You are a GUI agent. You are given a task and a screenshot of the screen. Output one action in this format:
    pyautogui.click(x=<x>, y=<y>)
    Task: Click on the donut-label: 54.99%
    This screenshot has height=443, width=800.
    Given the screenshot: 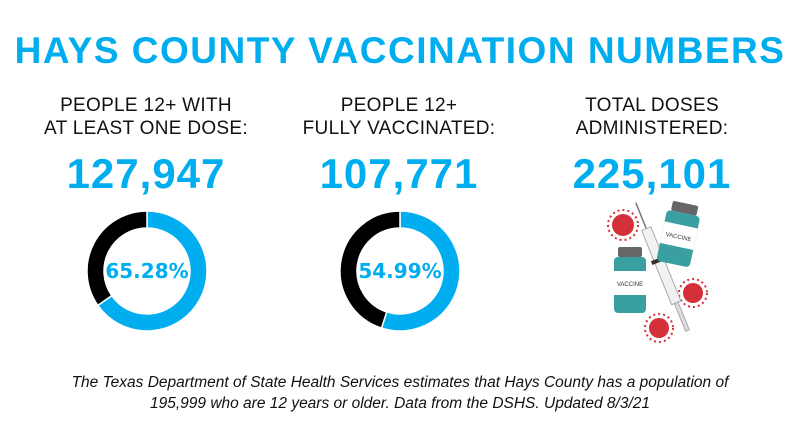 What is the action you would take?
    pyautogui.click(x=399, y=271)
    